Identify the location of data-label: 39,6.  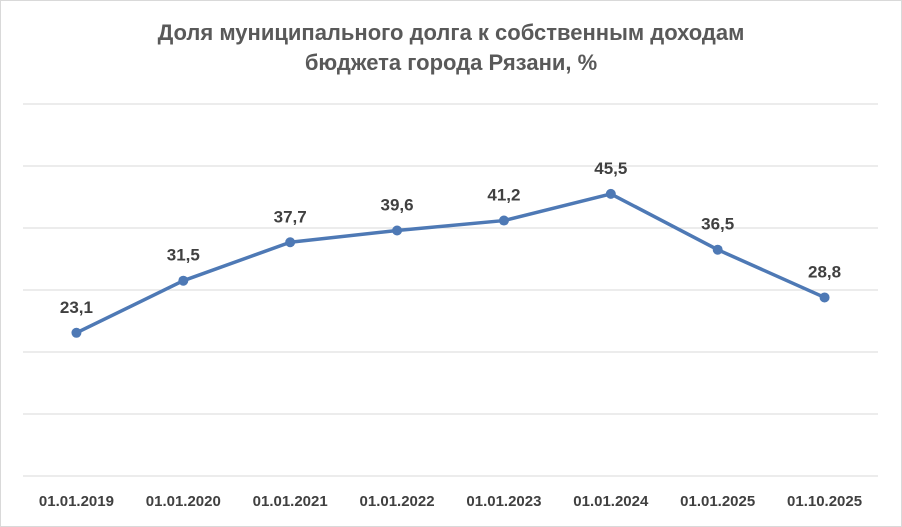
(397, 204).